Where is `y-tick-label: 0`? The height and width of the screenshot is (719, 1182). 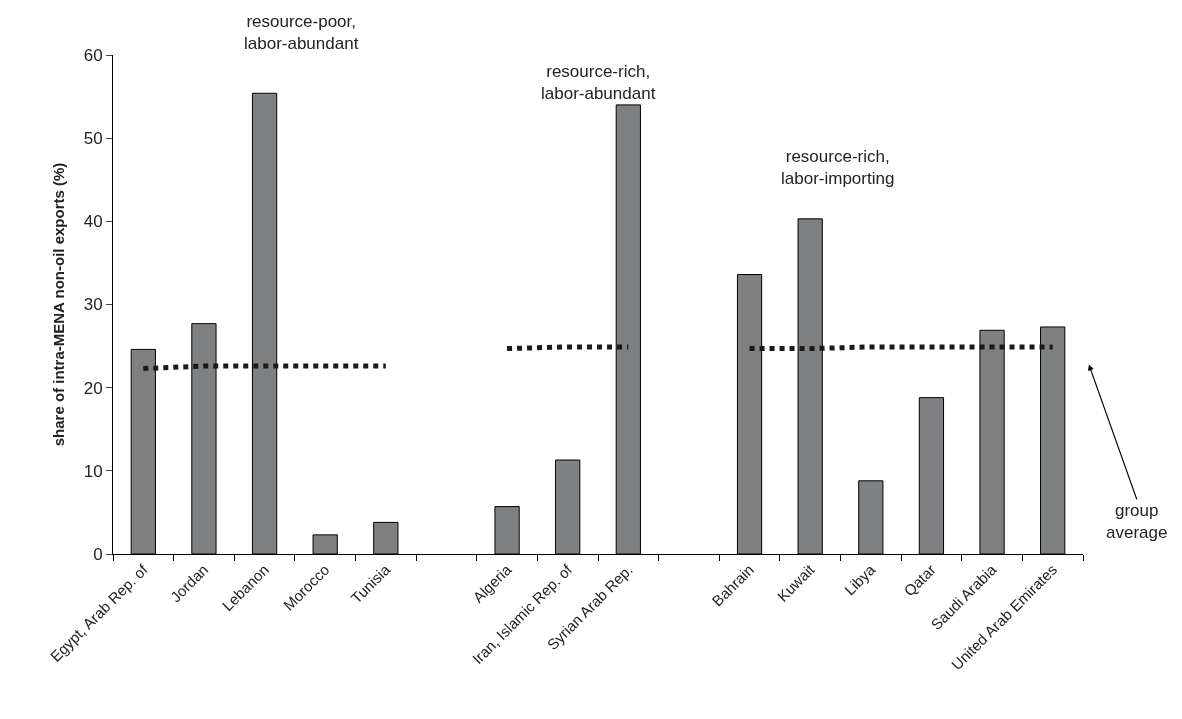
y-tick-label: 0 is located at coordinates (98, 554).